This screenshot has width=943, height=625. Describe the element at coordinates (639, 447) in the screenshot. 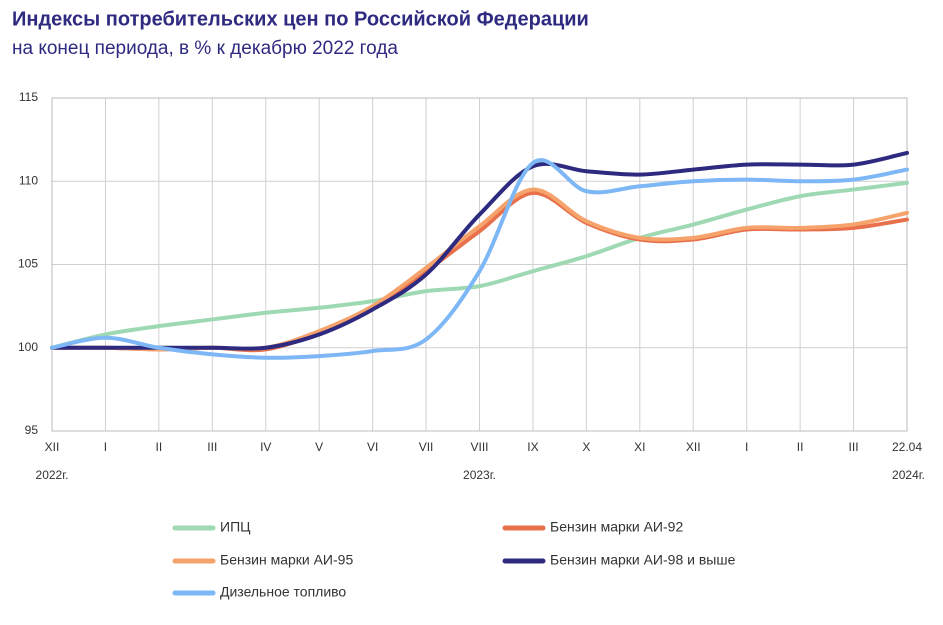

I see `x-tick-label: XI` at that location.